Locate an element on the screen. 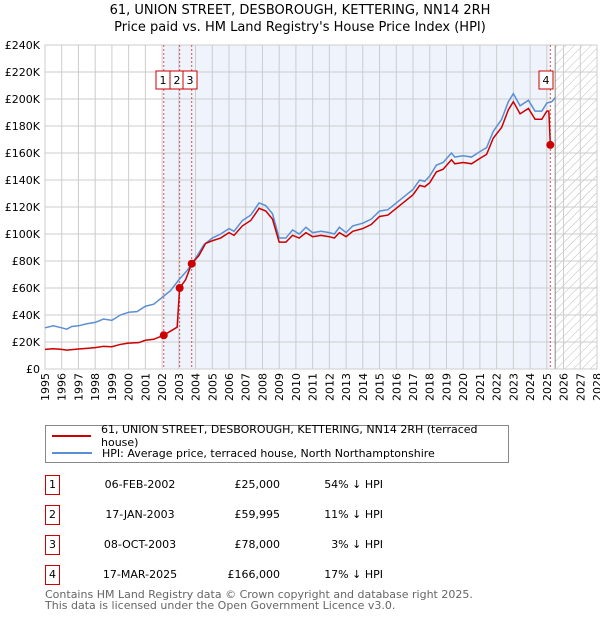 The height and width of the screenshot is (620, 600). transaction-row: 4 17-MAR-2025 £166,000 17% ↓ HPI is located at coordinates (275, 576).